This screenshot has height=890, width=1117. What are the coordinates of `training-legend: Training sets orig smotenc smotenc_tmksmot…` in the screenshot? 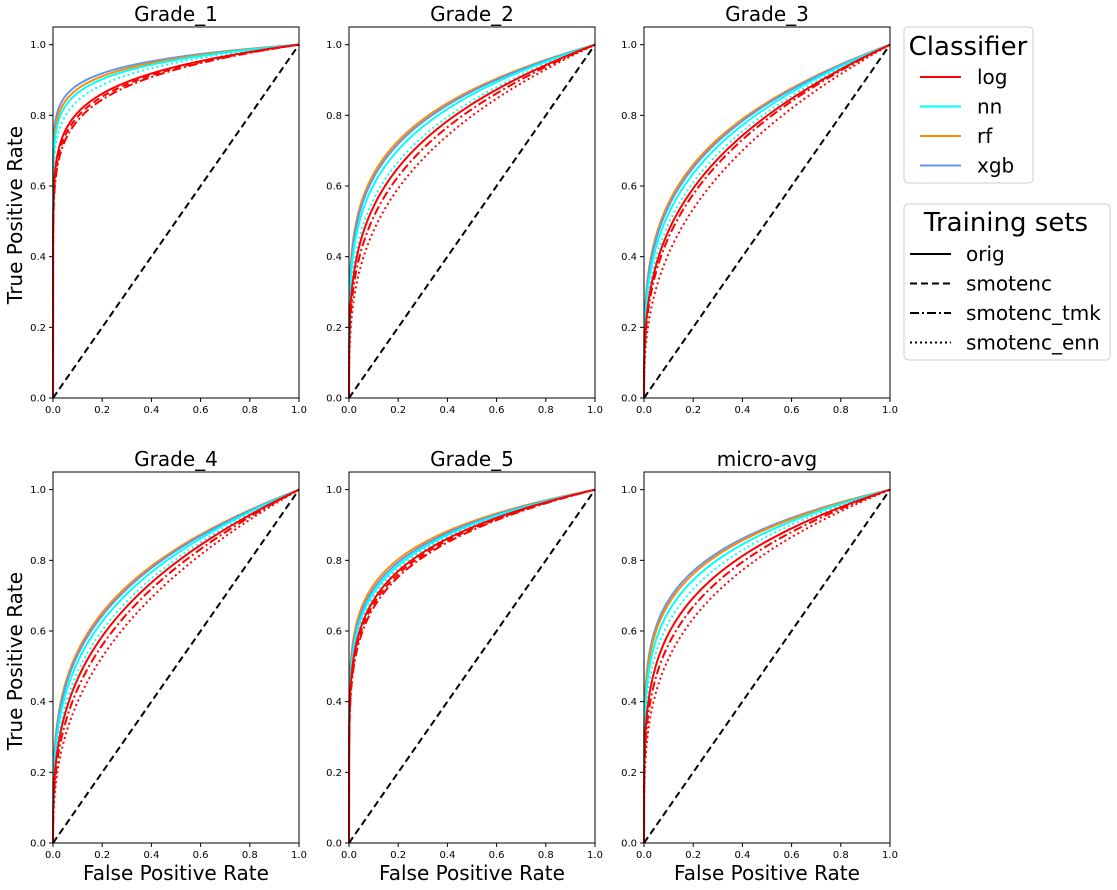 It's located at (1007, 282).